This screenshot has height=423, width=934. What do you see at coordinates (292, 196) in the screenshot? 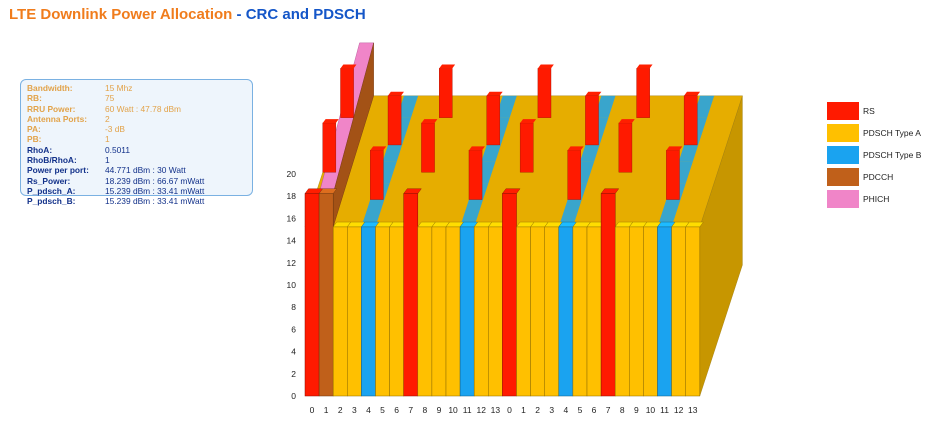
I see `y-tick-label: 18` at bounding box center [292, 196].